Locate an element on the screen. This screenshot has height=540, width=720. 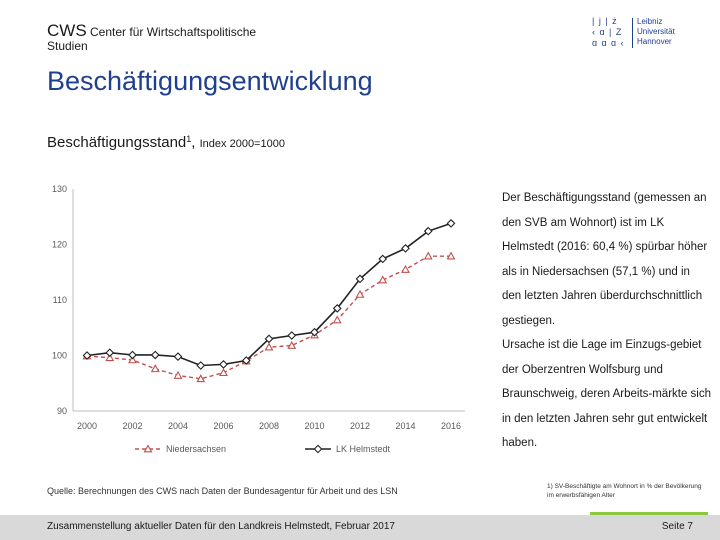
footnote-mark: 1 is located at coordinates (189, 139).